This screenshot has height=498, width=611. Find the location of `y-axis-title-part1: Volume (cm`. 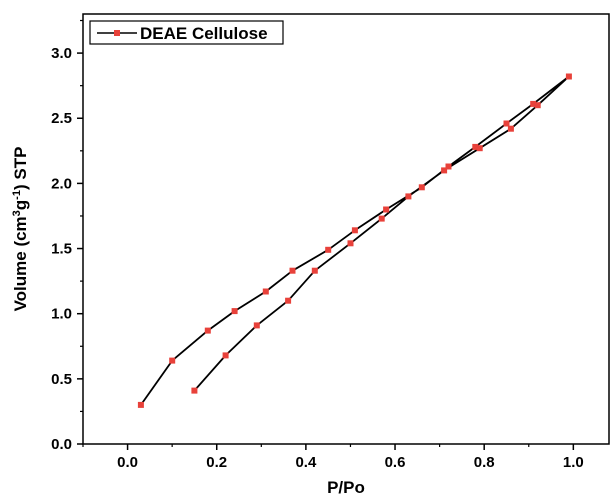

y-axis-title-part1: Volume (cm is located at coordinates (20, 263).